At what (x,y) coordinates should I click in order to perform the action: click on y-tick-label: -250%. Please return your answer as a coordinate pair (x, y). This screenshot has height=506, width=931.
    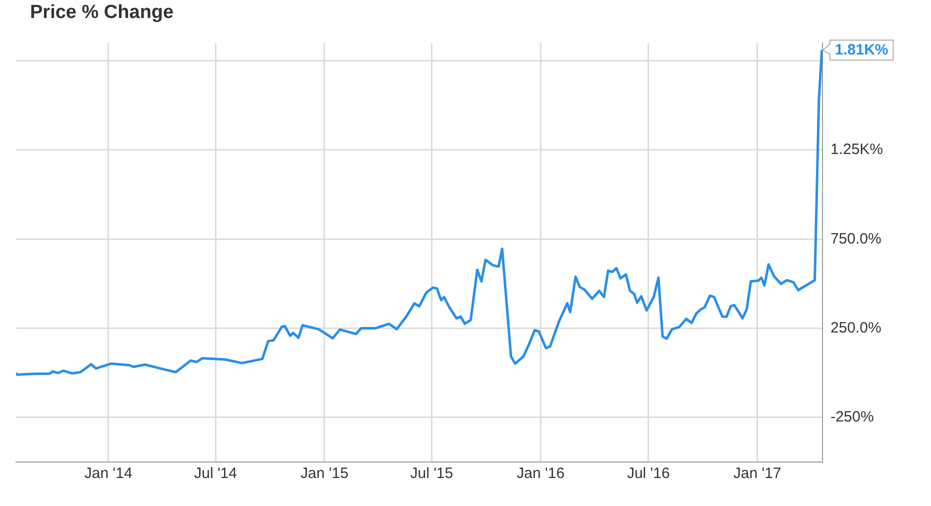
    Looking at the image, I should click on (852, 417).